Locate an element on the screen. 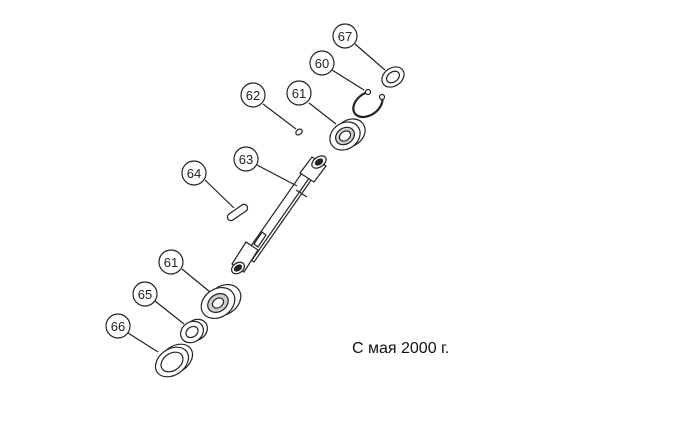  callout-67: 67 is located at coordinates (345, 36).